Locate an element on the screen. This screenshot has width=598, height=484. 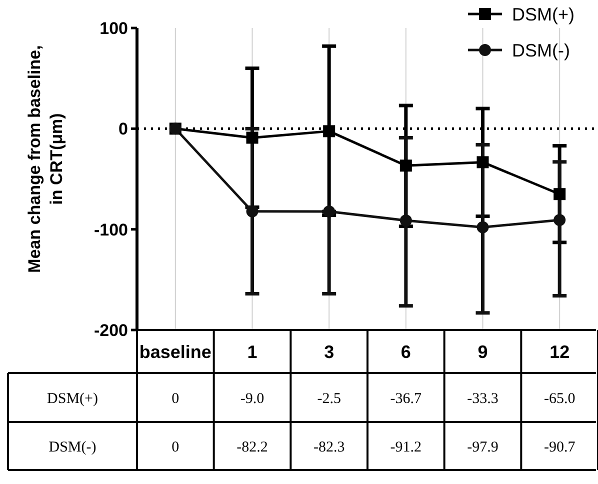
data-label: -91.2 is located at coordinates (406, 447).